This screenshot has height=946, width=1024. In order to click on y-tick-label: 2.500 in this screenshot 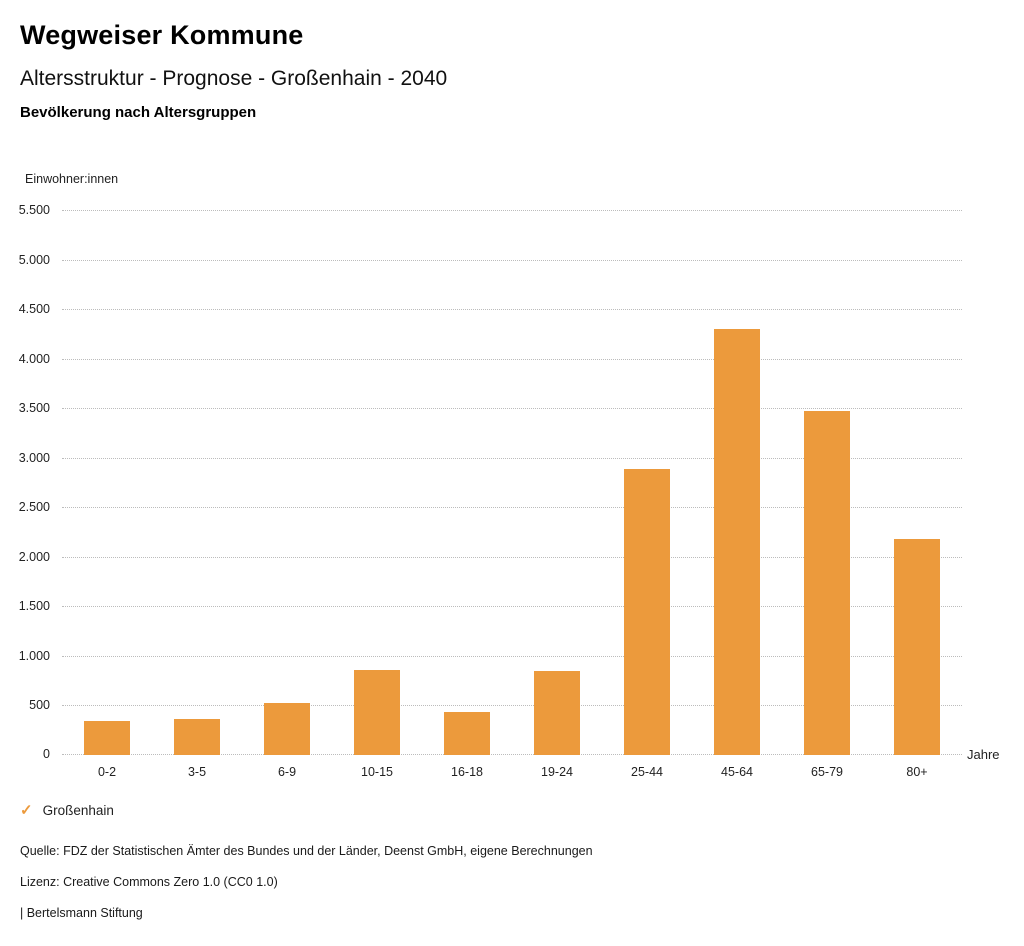, I will do `click(34, 507)`.